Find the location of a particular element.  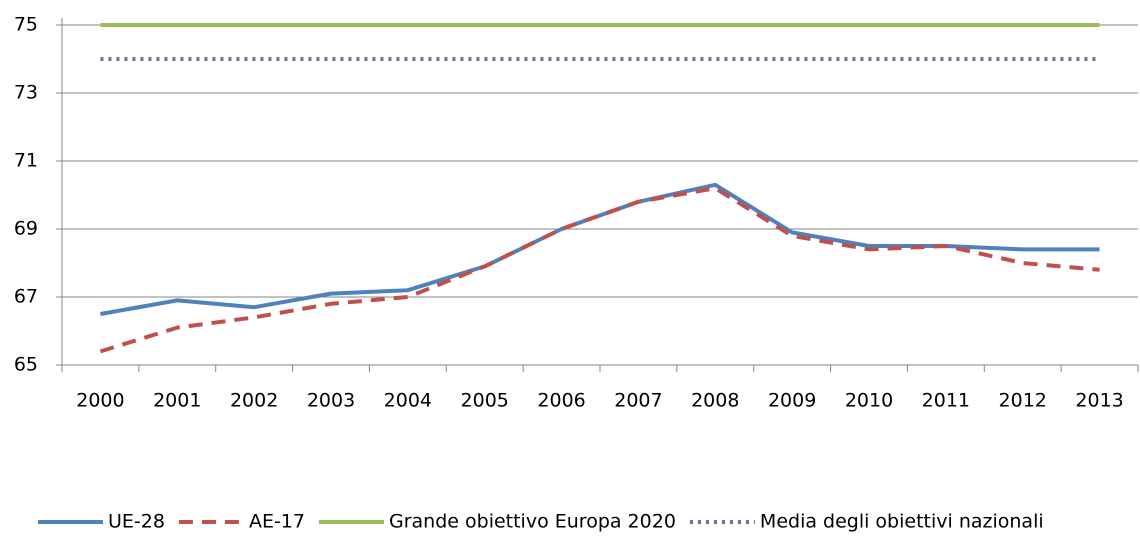

y-tick-label: 75 is located at coordinates (26, 25).